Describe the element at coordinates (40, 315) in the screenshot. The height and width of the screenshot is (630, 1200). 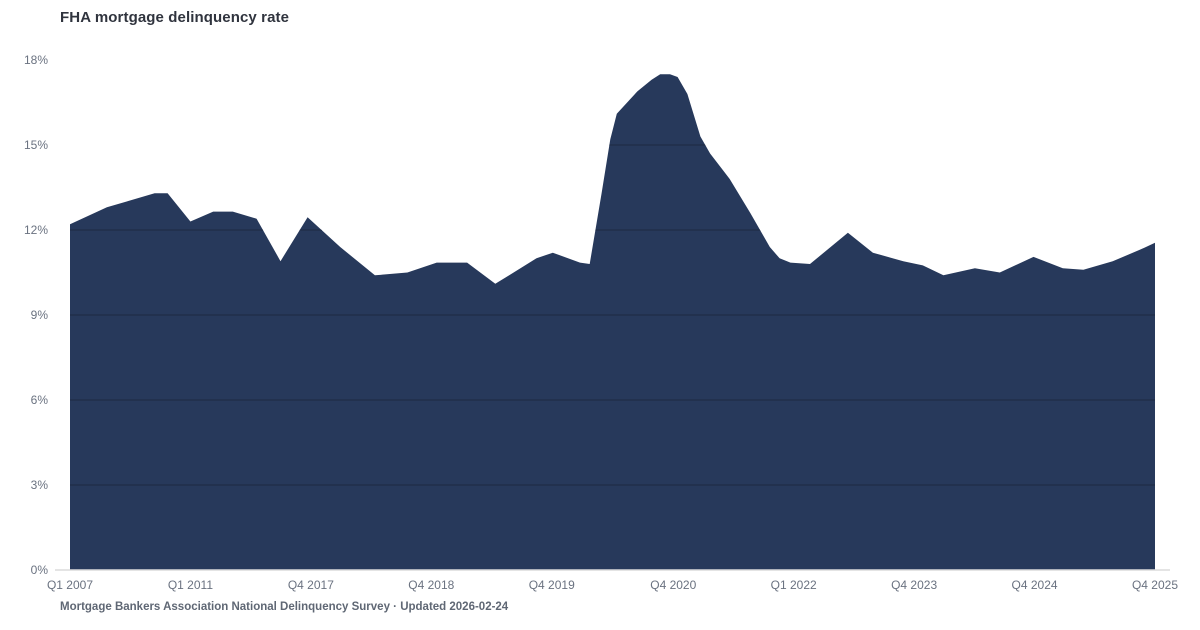
I see `y-tick-label: 9%` at that location.